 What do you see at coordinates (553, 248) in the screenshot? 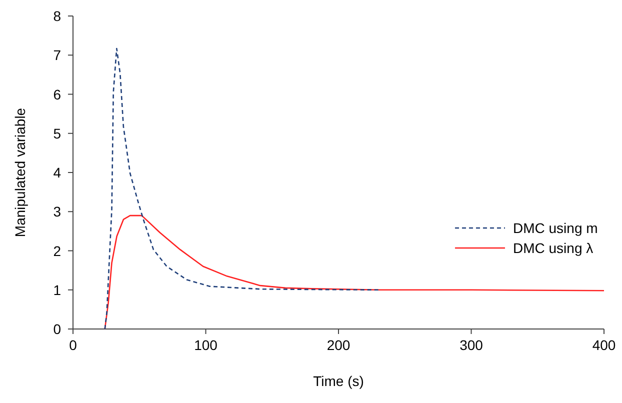
I see `legend-label: DMC using λ` at bounding box center [553, 248].